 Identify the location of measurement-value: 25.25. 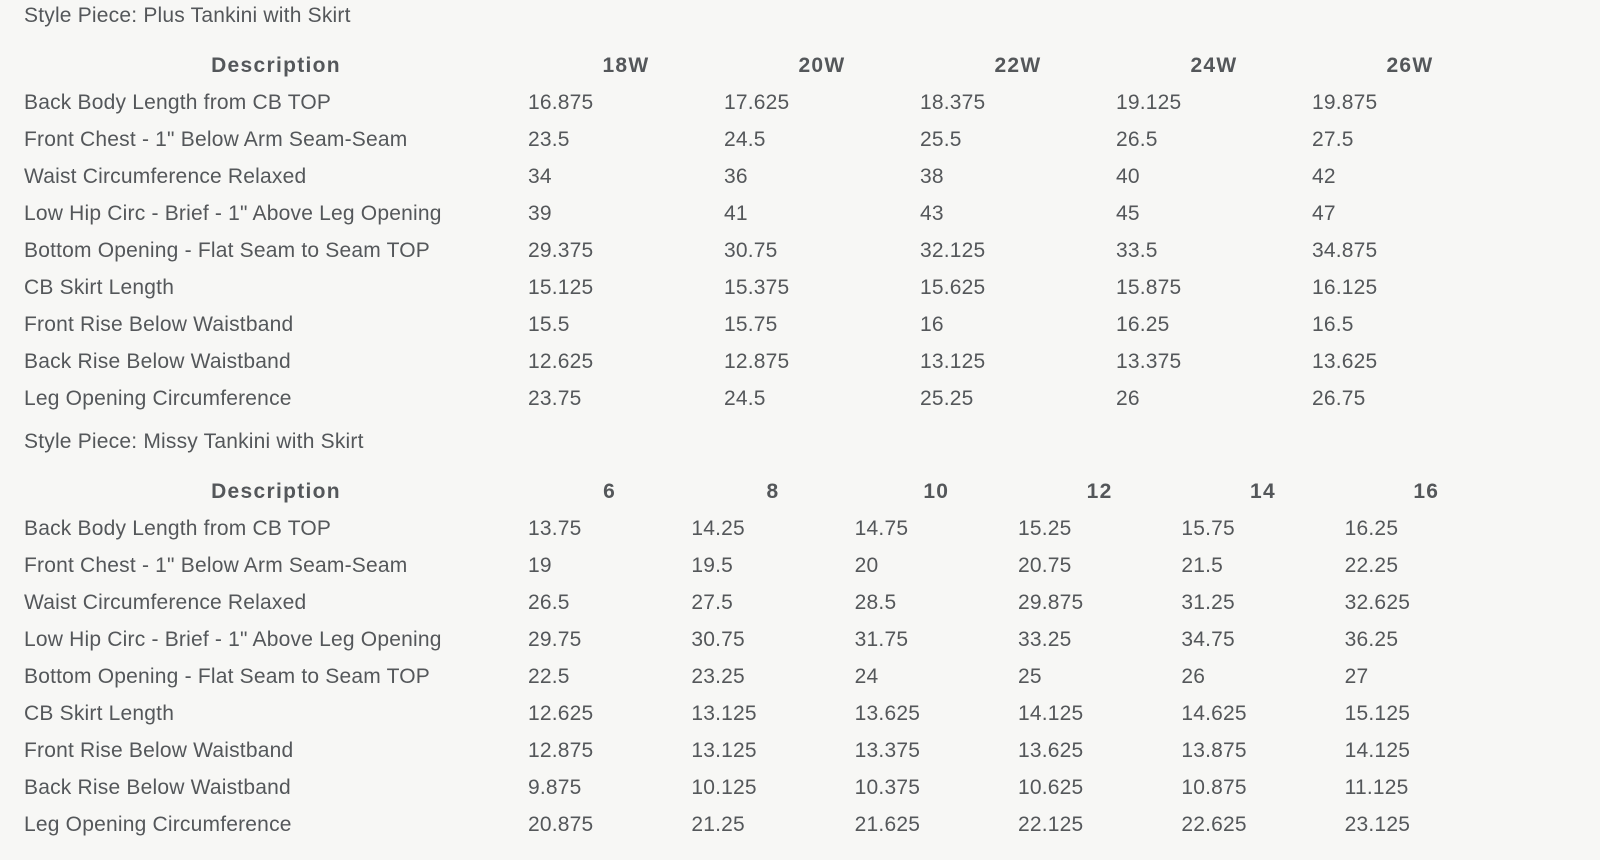
(947, 398).